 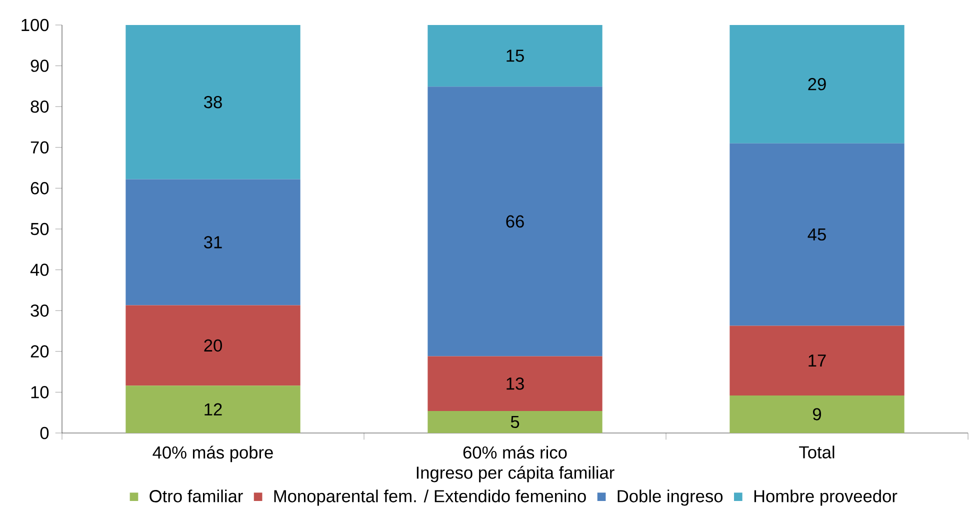 What do you see at coordinates (39, 188) in the screenshot?
I see `y-tick-label: 60` at bounding box center [39, 188].